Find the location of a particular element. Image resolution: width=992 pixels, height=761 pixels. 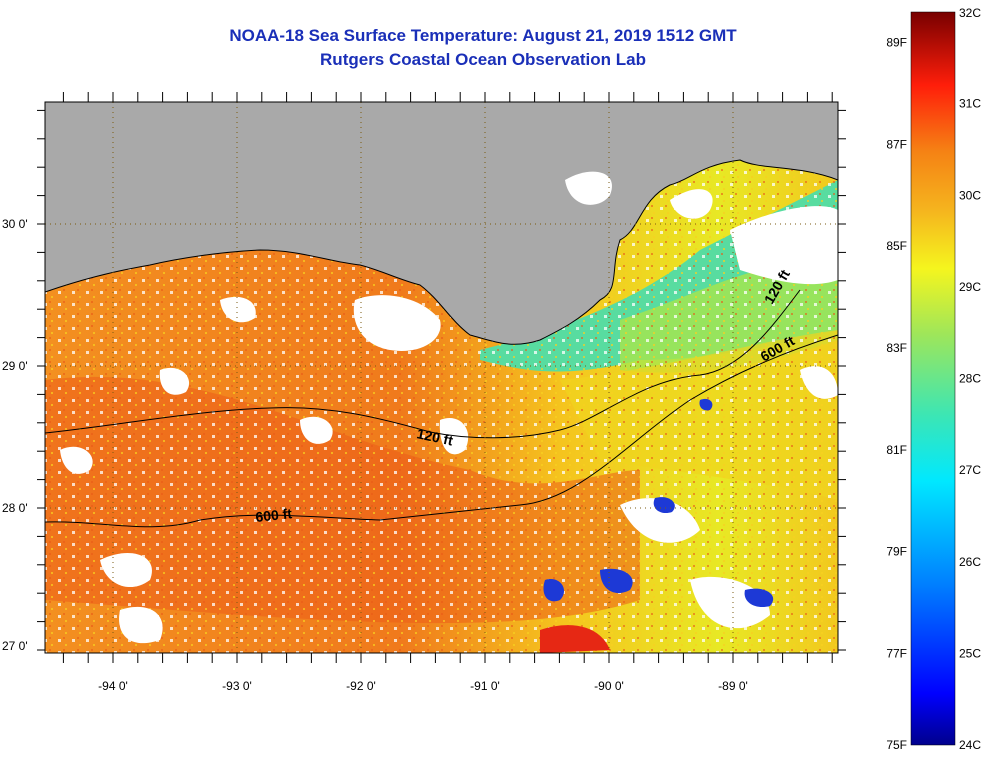

contour-label-120-west: 120 ft is located at coordinates (434, 436).